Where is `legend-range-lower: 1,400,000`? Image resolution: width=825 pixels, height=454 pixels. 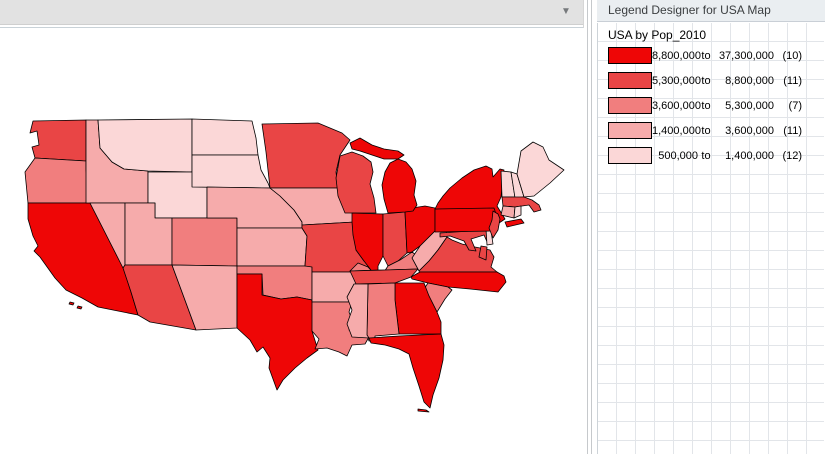
legend-range-lower: 1,400,000 is located at coordinates (676, 130).